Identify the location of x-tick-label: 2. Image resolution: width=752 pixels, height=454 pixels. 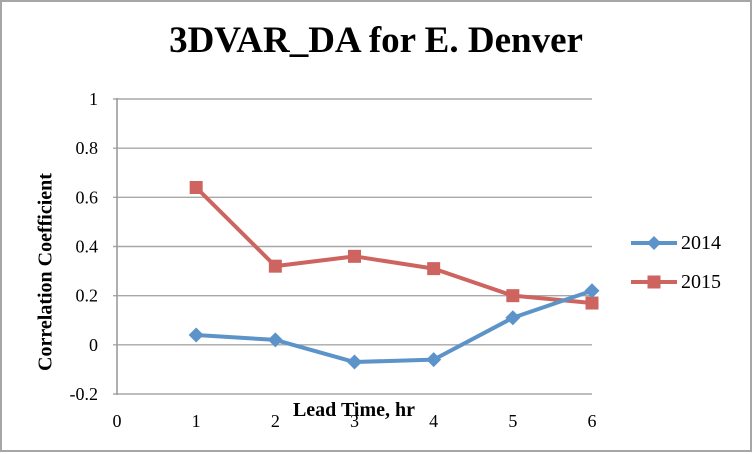
(275, 421).